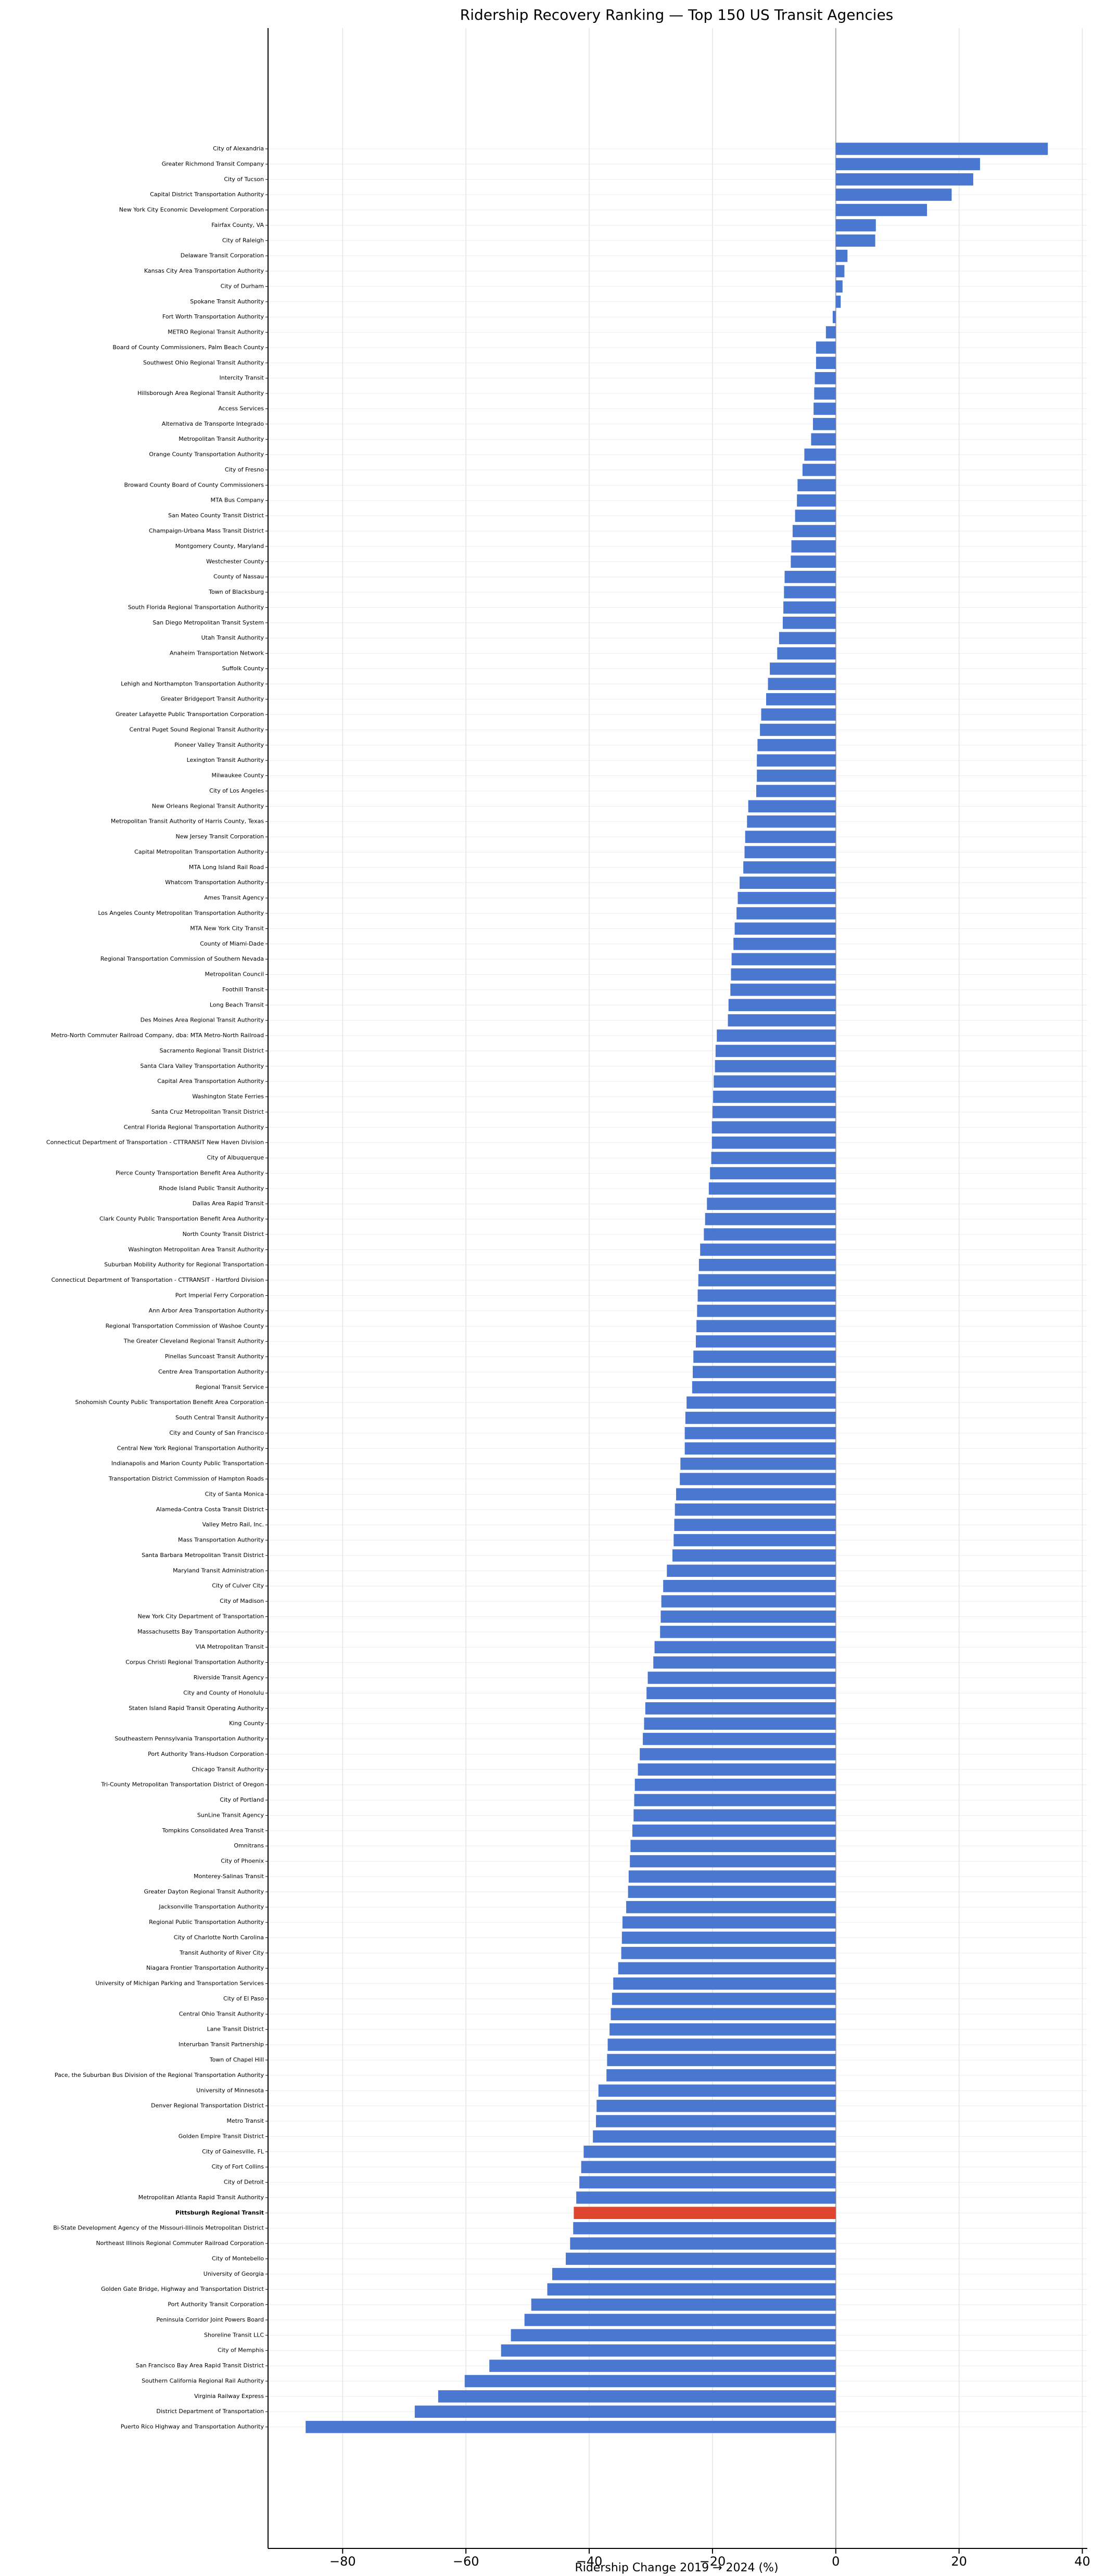  Describe the element at coordinates (218, 1570) in the screenshot. I see `y-tick-label: Maryland Transit Administration` at that location.